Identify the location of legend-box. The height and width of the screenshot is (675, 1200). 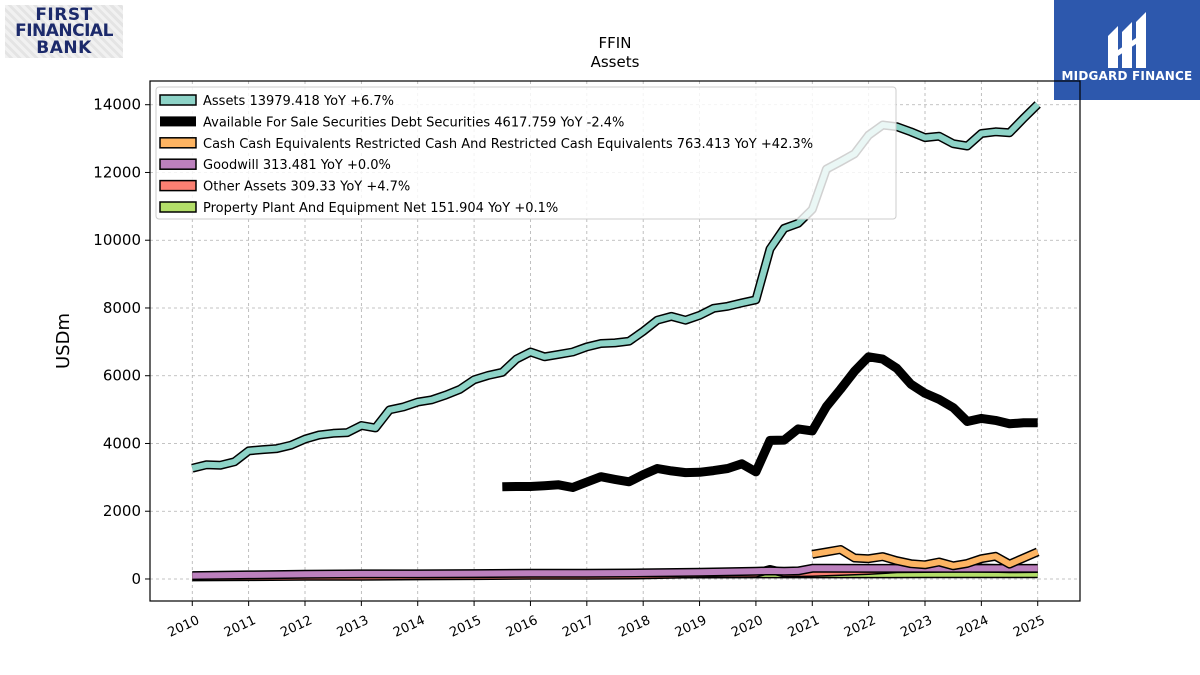
(526, 153).